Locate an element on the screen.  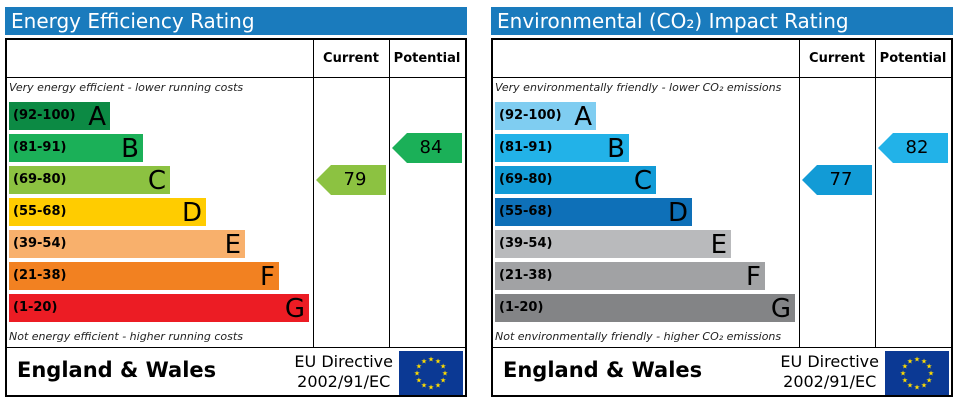
current-rating-value: 79 is located at coordinates (355, 179).